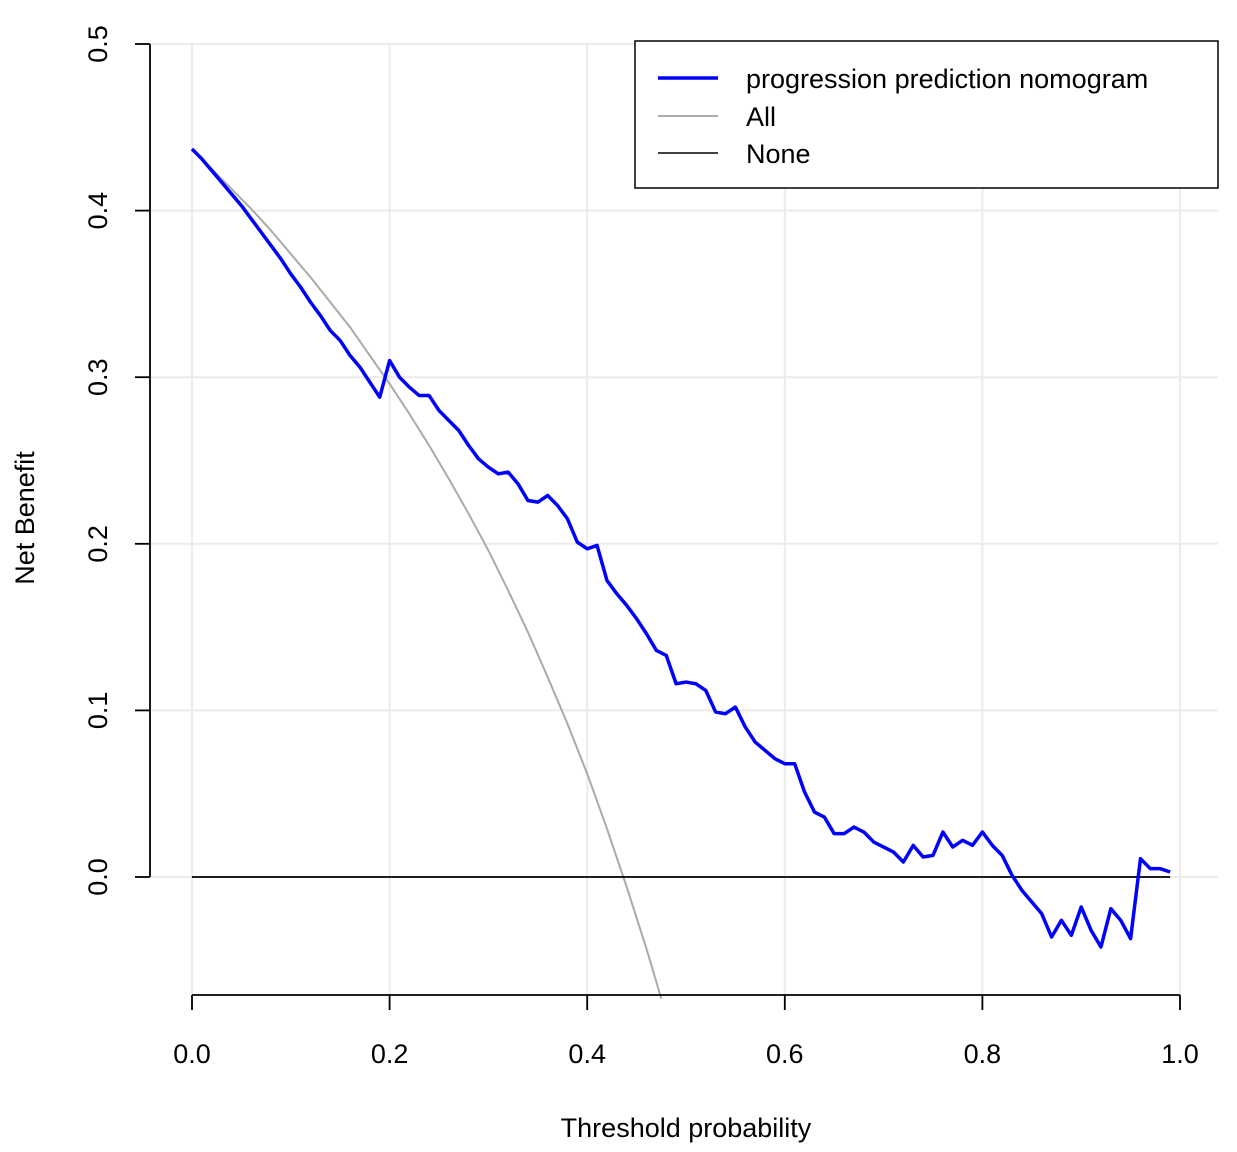 This screenshot has width=1237, height=1152. Describe the element at coordinates (778, 154) in the screenshot. I see `legend-label-none: None` at that location.